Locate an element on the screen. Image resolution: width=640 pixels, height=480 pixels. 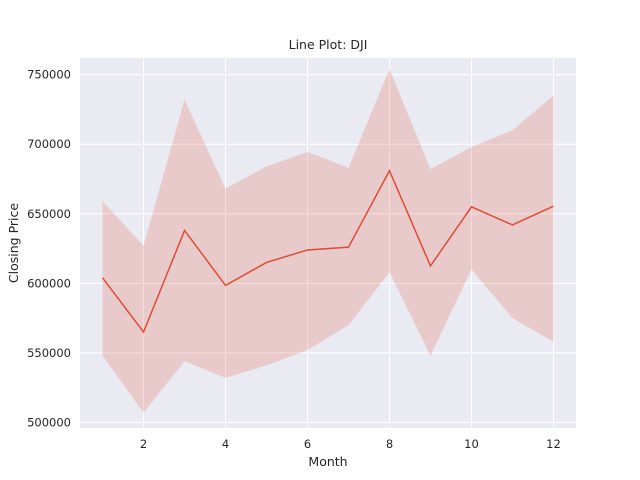
chart-title: Line Plot: DJI is located at coordinates (328, 44).